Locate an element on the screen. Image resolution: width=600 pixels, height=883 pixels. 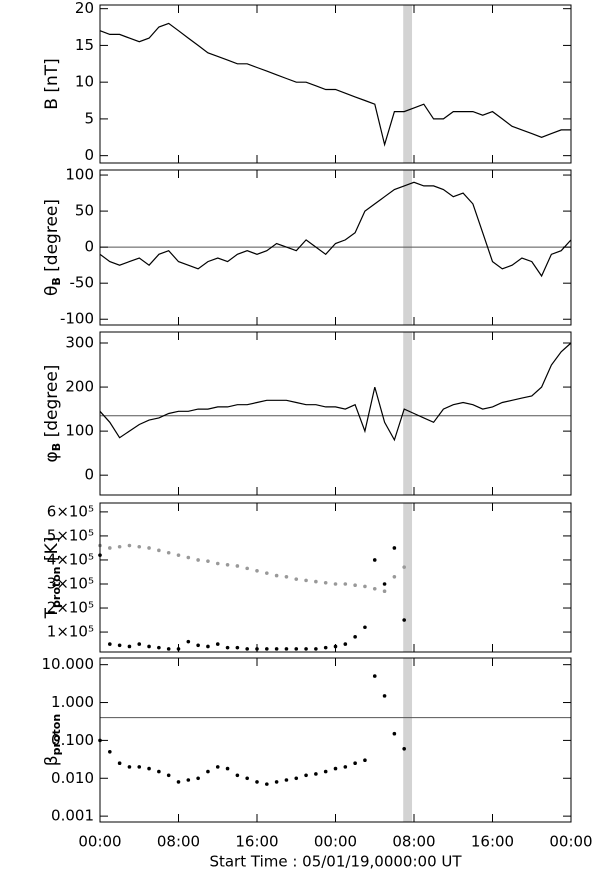
y-tick-label: 20 is located at coordinates (84, 8).